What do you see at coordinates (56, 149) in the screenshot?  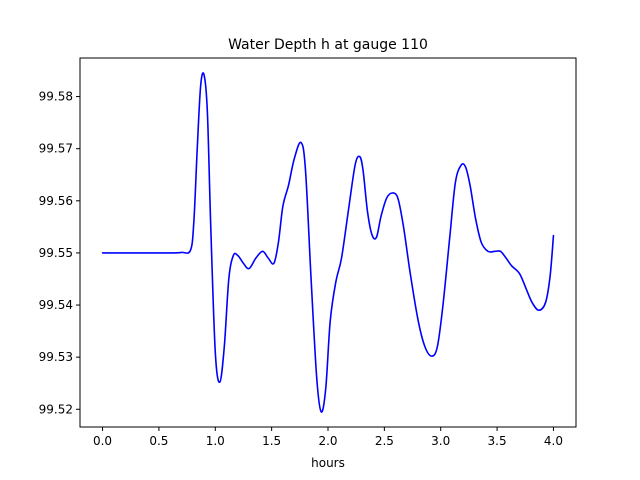 I see `y-tick-label: 99.57` at bounding box center [56, 149].